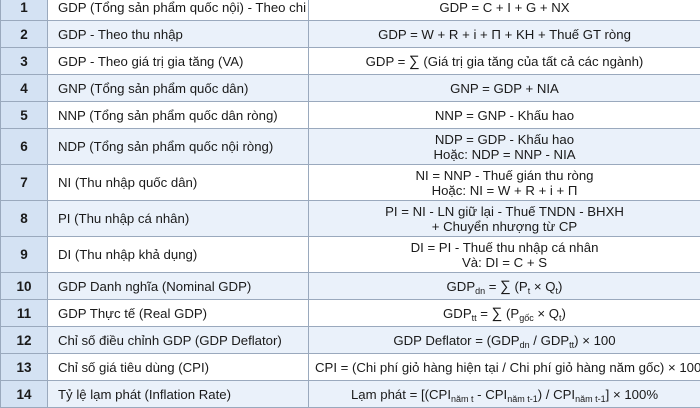 The image size is (700, 408). I want to click on row-number: 12, so click(24, 340).